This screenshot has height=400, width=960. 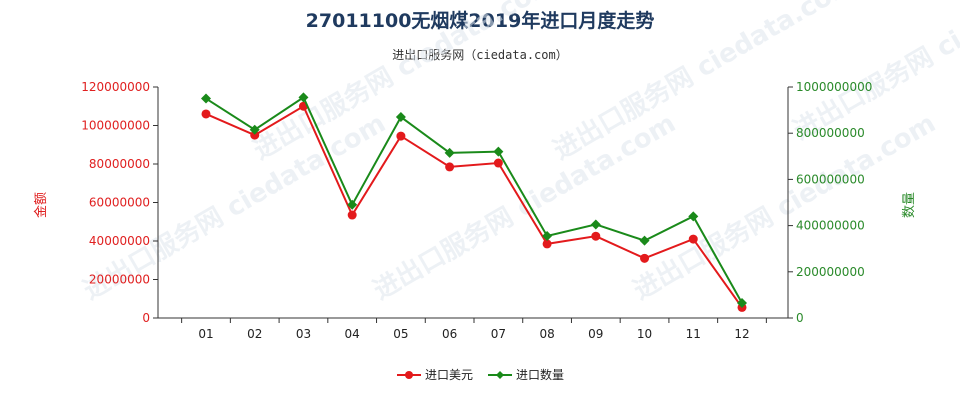 I want to click on right-tick-label: 400000000, so click(x=830, y=226).